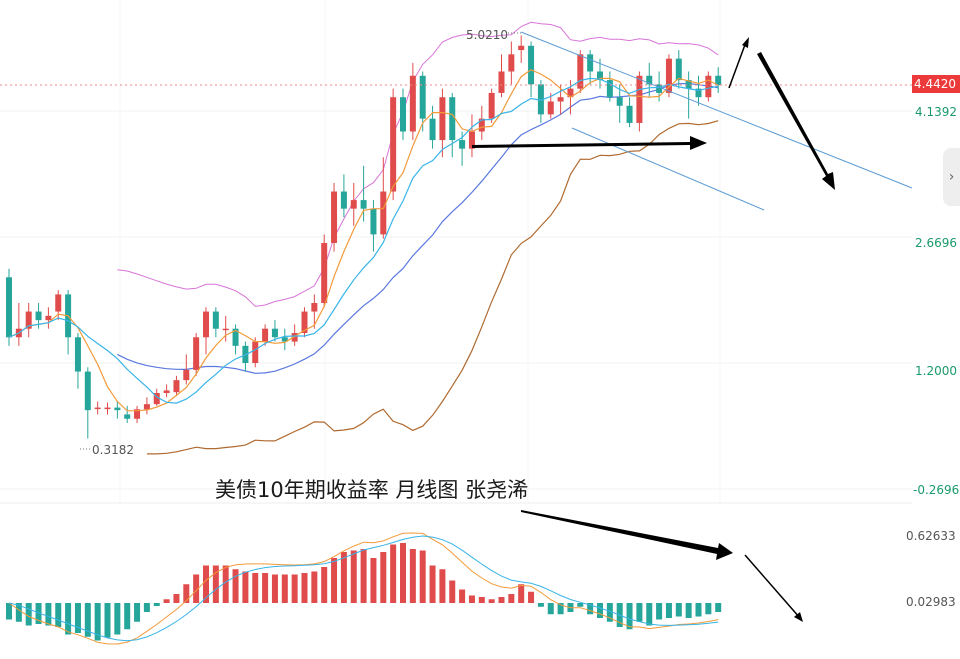 This screenshot has height=659, width=960. I want to click on up-arrow-head, so click(745, 42).